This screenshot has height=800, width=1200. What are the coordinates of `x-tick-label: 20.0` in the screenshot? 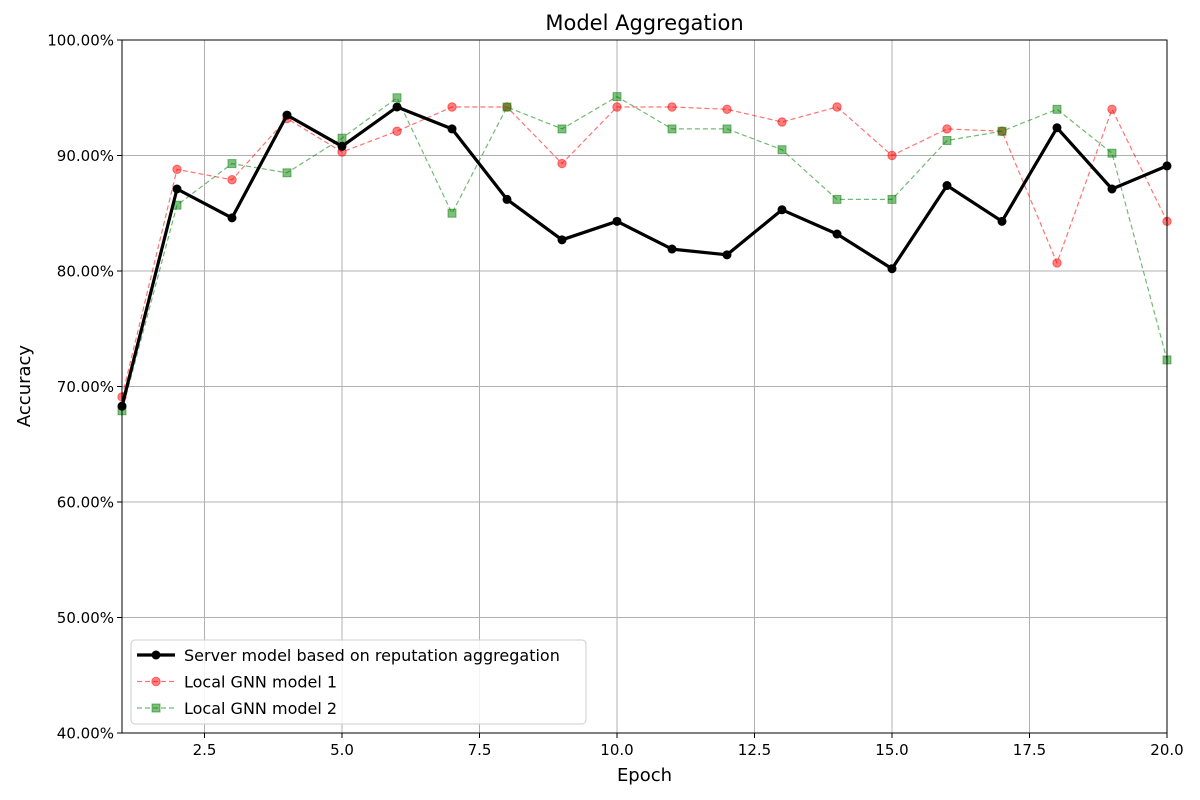 It's located at (1166, 750).